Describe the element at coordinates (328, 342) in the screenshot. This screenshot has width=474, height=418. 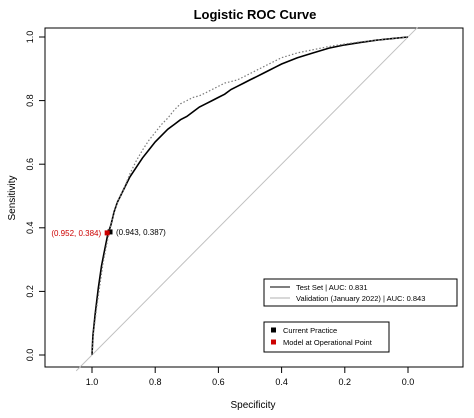
I see `legend-entry-label: Model at Operational Point` at that location.